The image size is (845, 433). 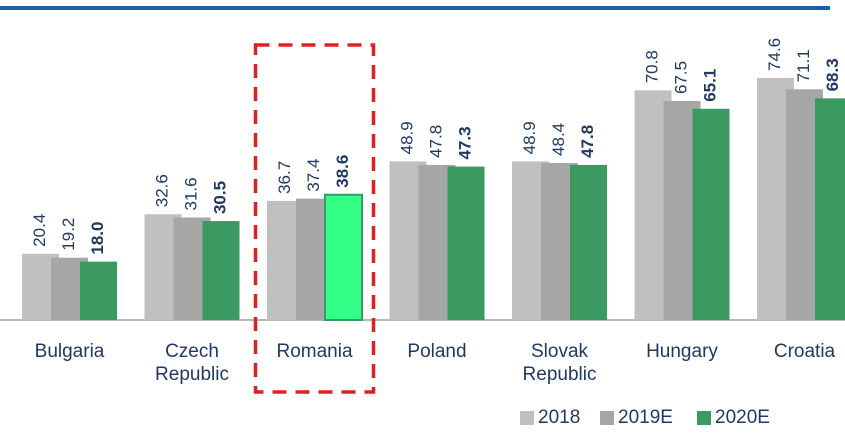 What do you see at coordinates (68, 234) in the screenshot?
I see `data-label: 19.2` at bounding box center [68, 234].